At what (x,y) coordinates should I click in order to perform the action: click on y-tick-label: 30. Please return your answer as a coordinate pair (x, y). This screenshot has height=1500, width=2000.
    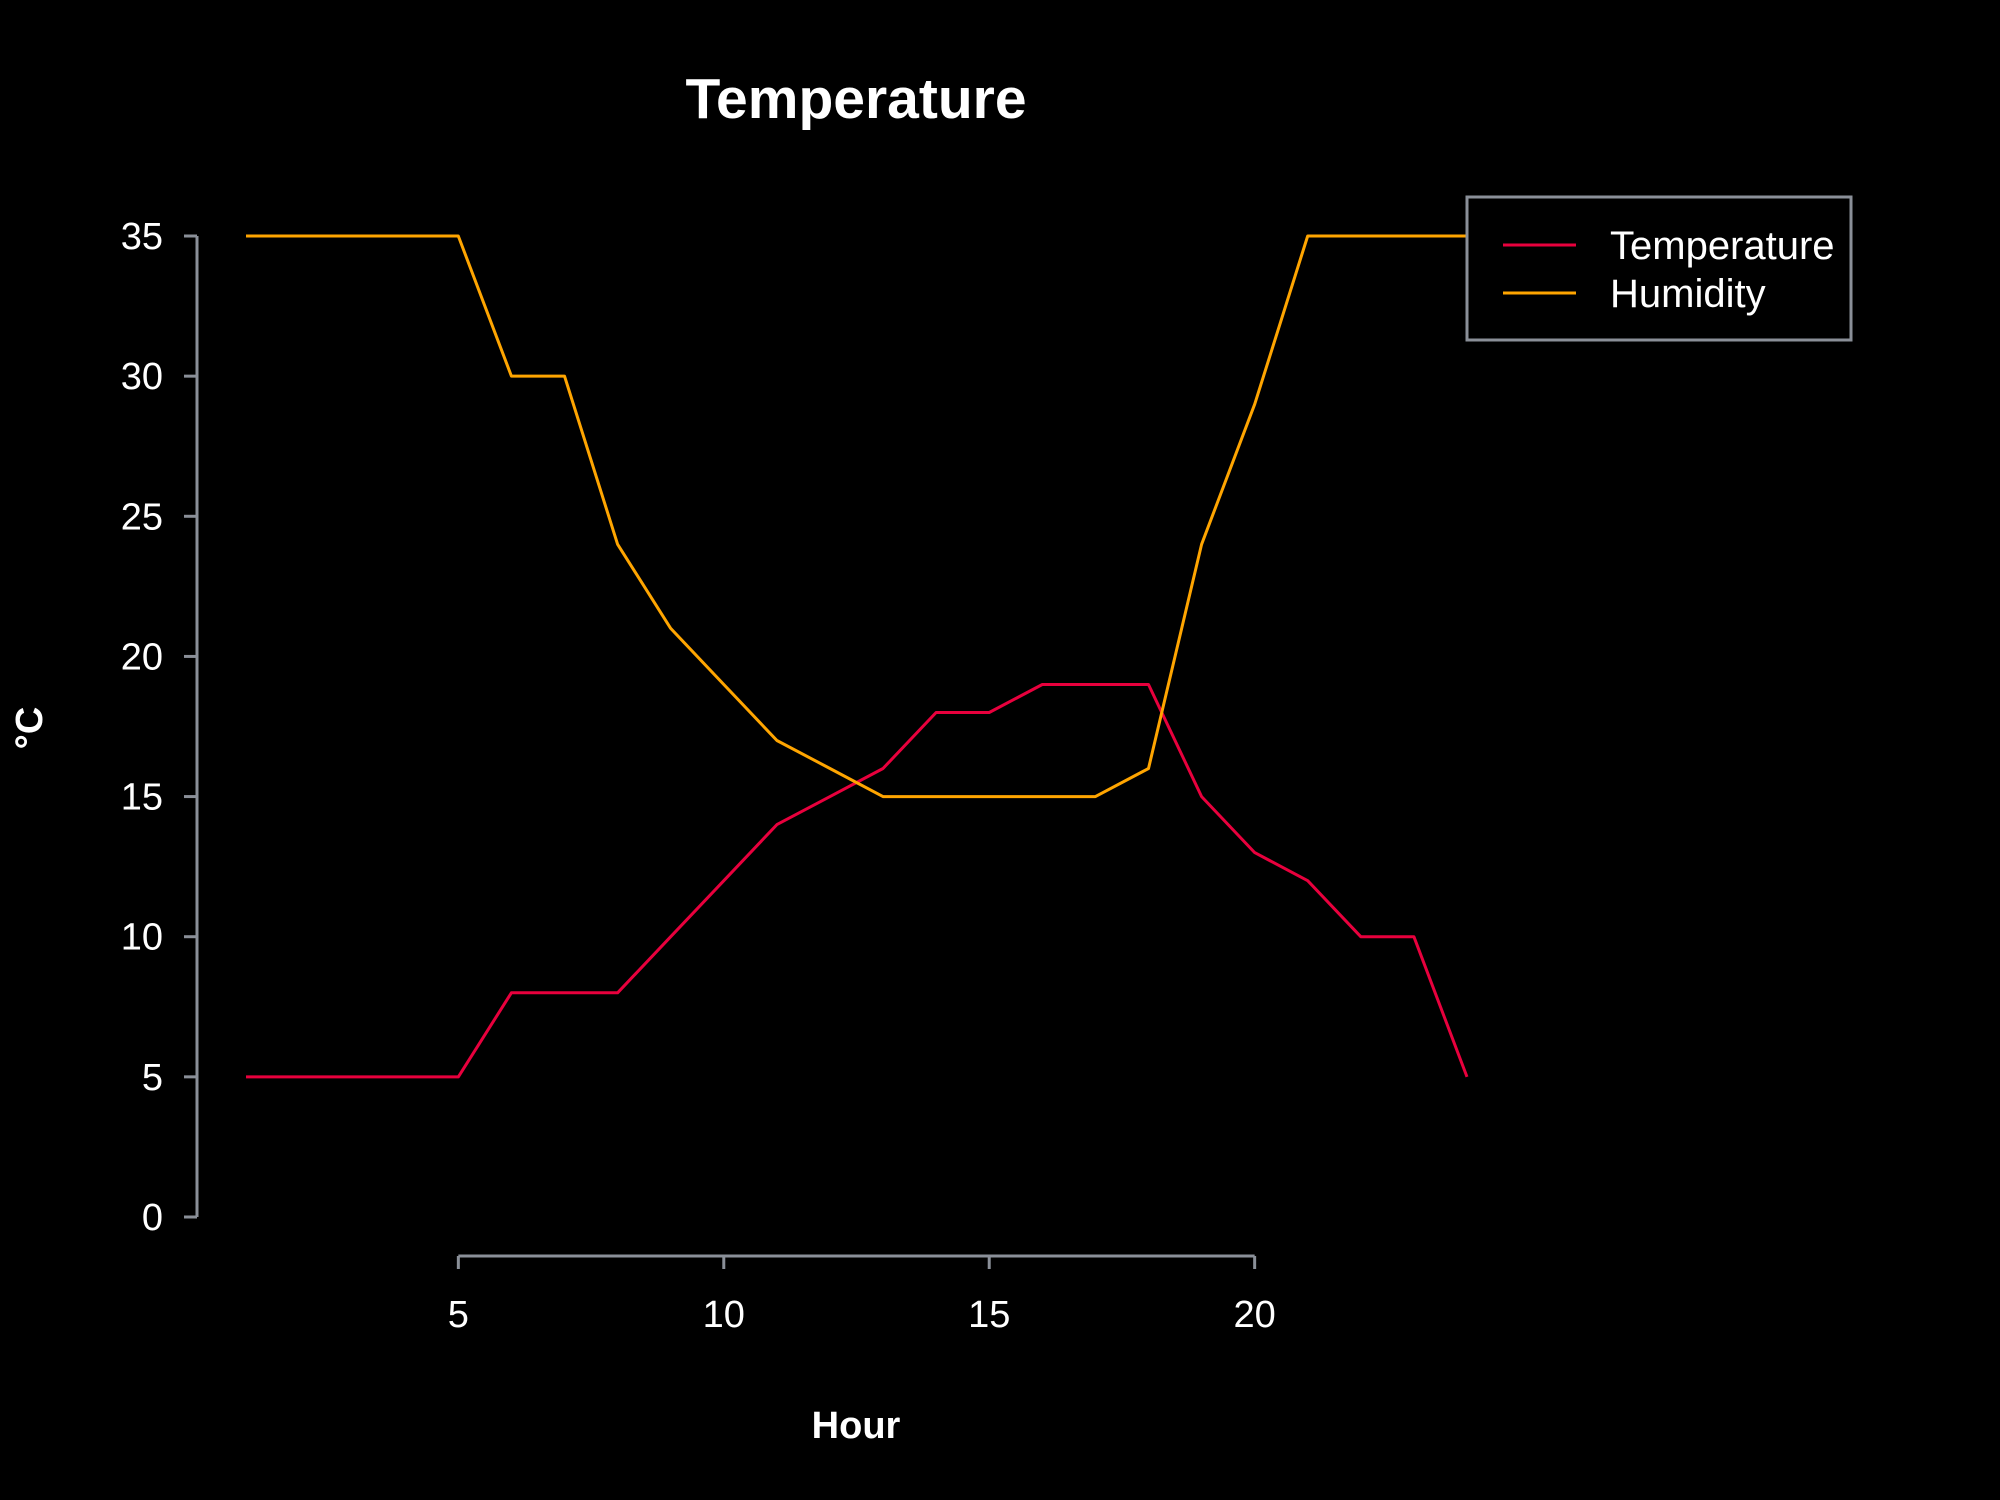
    Looking at the image, I should click on (142, 377).